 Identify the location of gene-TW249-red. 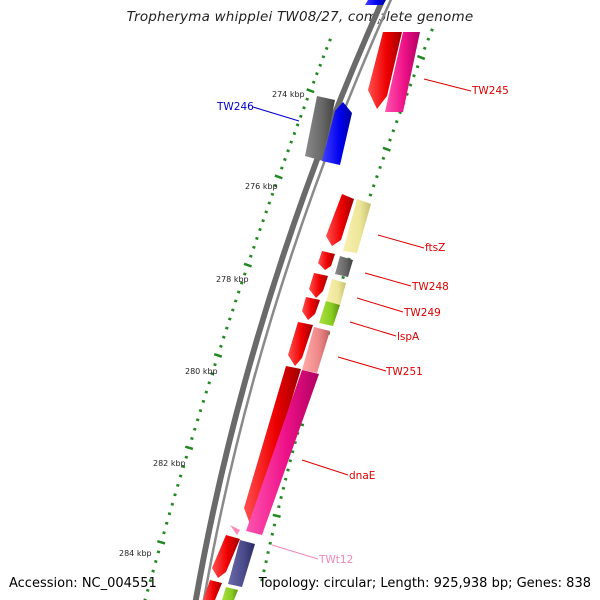
(318, 285).